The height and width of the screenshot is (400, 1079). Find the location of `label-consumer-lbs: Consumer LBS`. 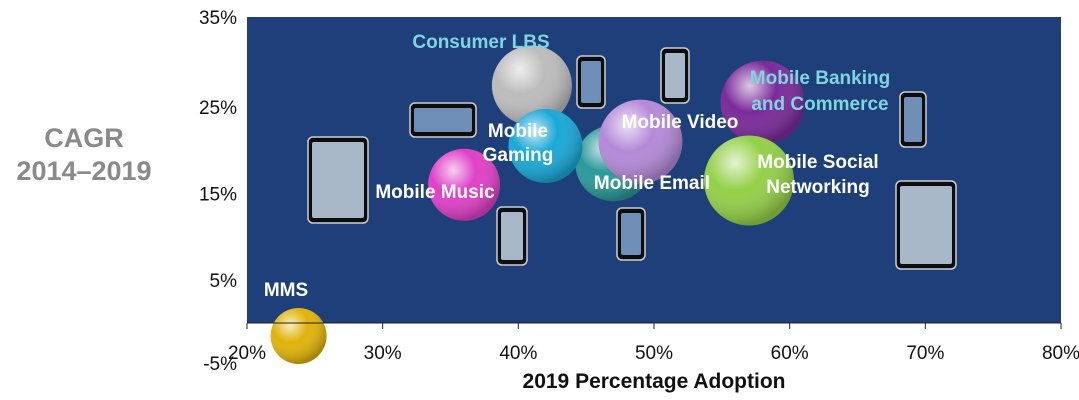

label-consumer-lbs: Consumer LBS is located at coordinates (480, 42).